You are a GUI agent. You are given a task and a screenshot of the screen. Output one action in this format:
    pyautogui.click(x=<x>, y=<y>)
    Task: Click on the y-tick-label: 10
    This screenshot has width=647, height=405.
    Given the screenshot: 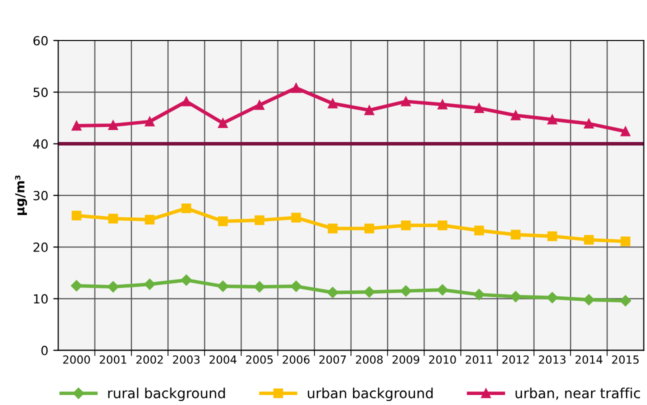 What is the action you would take?
    pyautogui.click(x=41, y=299)
    